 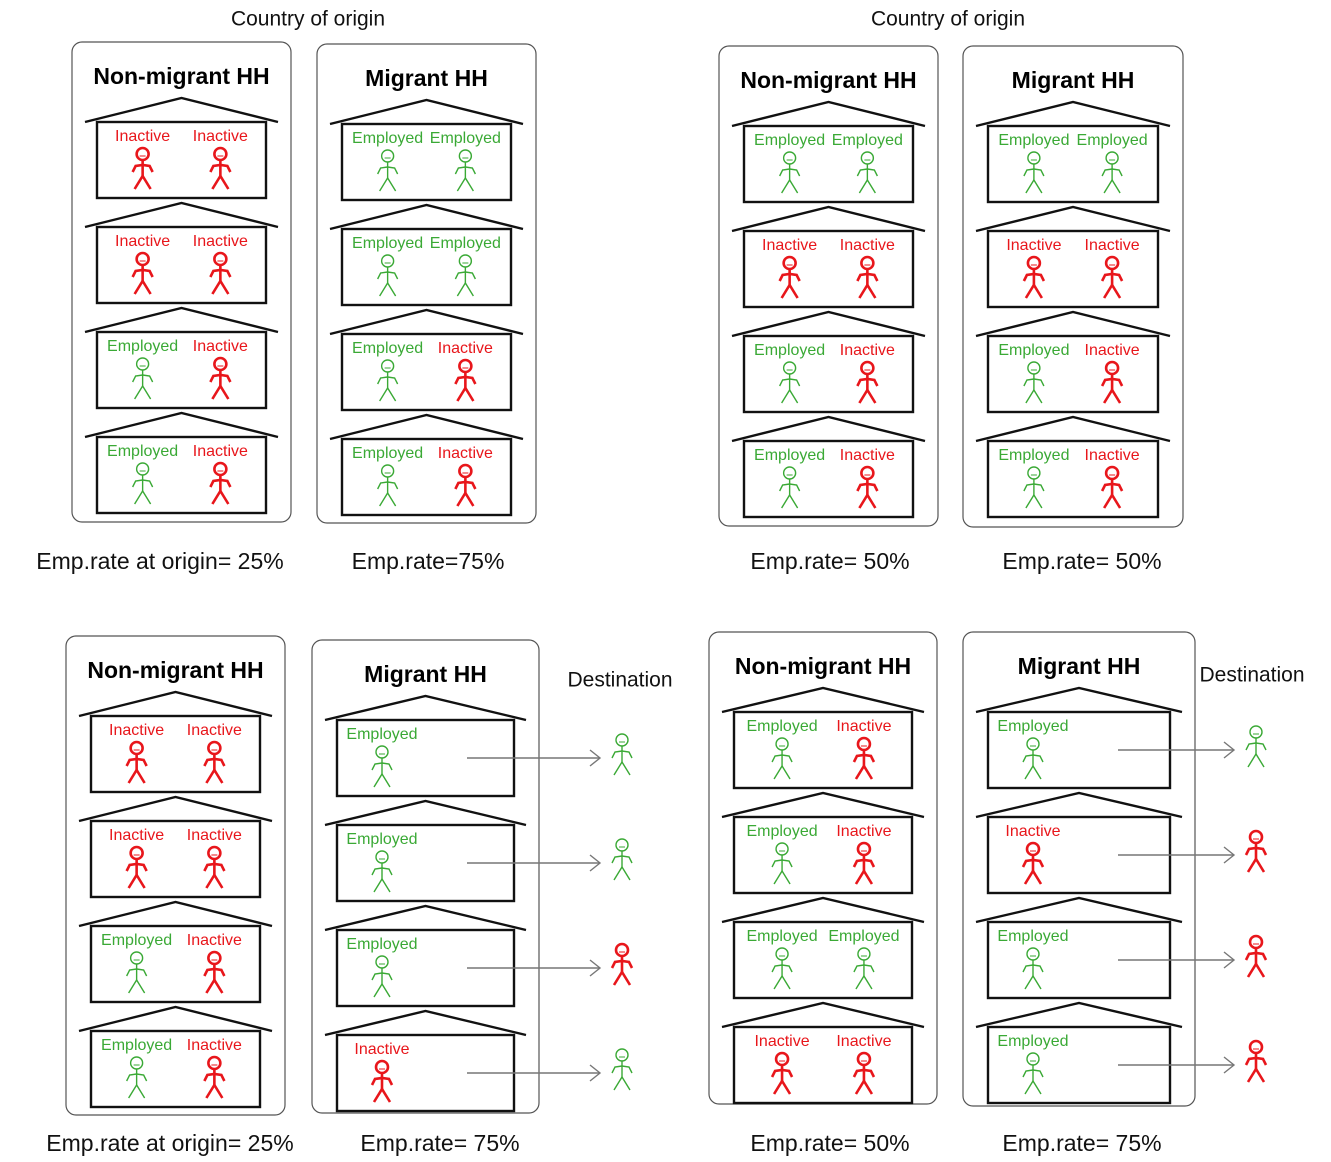 I want to click on group-caption: Emp.rate= 50%, so click(x=829, y=561).